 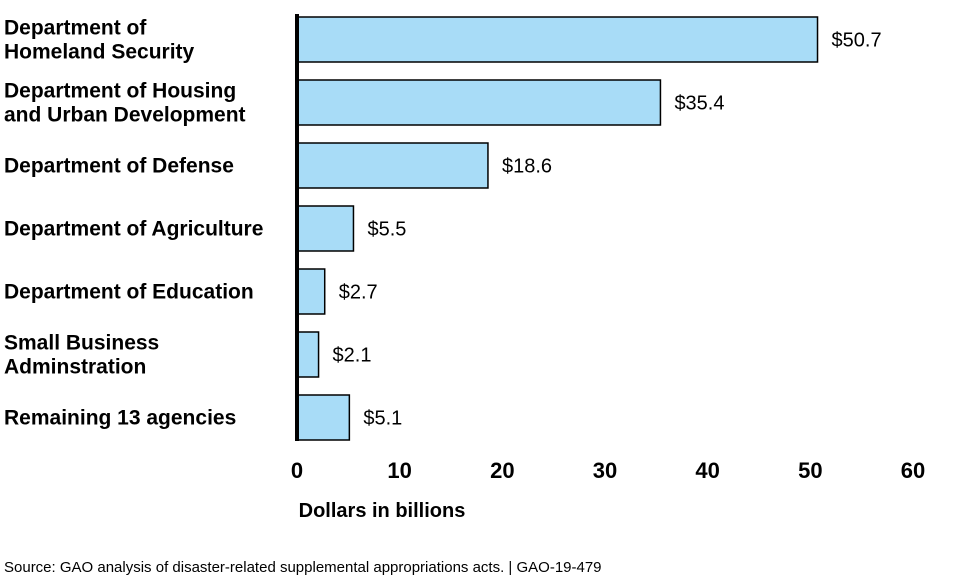 I want to click on x-tick-labels: 0 10 20 30 40 50 60, so click(x=608, y=470).